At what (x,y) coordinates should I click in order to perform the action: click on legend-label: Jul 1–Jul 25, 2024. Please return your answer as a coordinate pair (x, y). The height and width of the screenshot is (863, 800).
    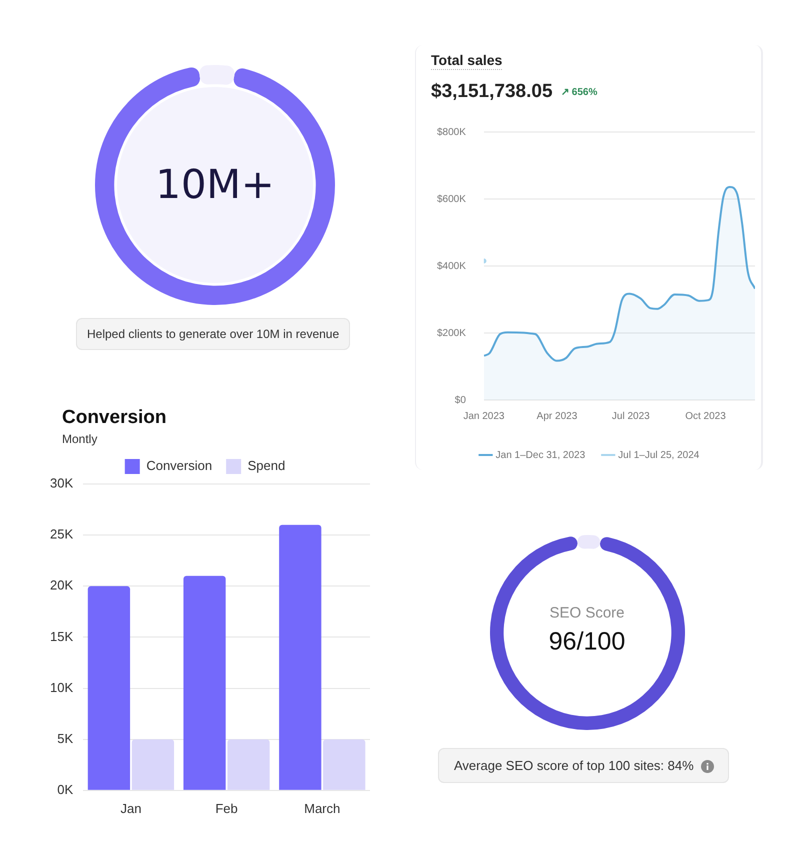
    Looking at the image, I should click on (659, 455).